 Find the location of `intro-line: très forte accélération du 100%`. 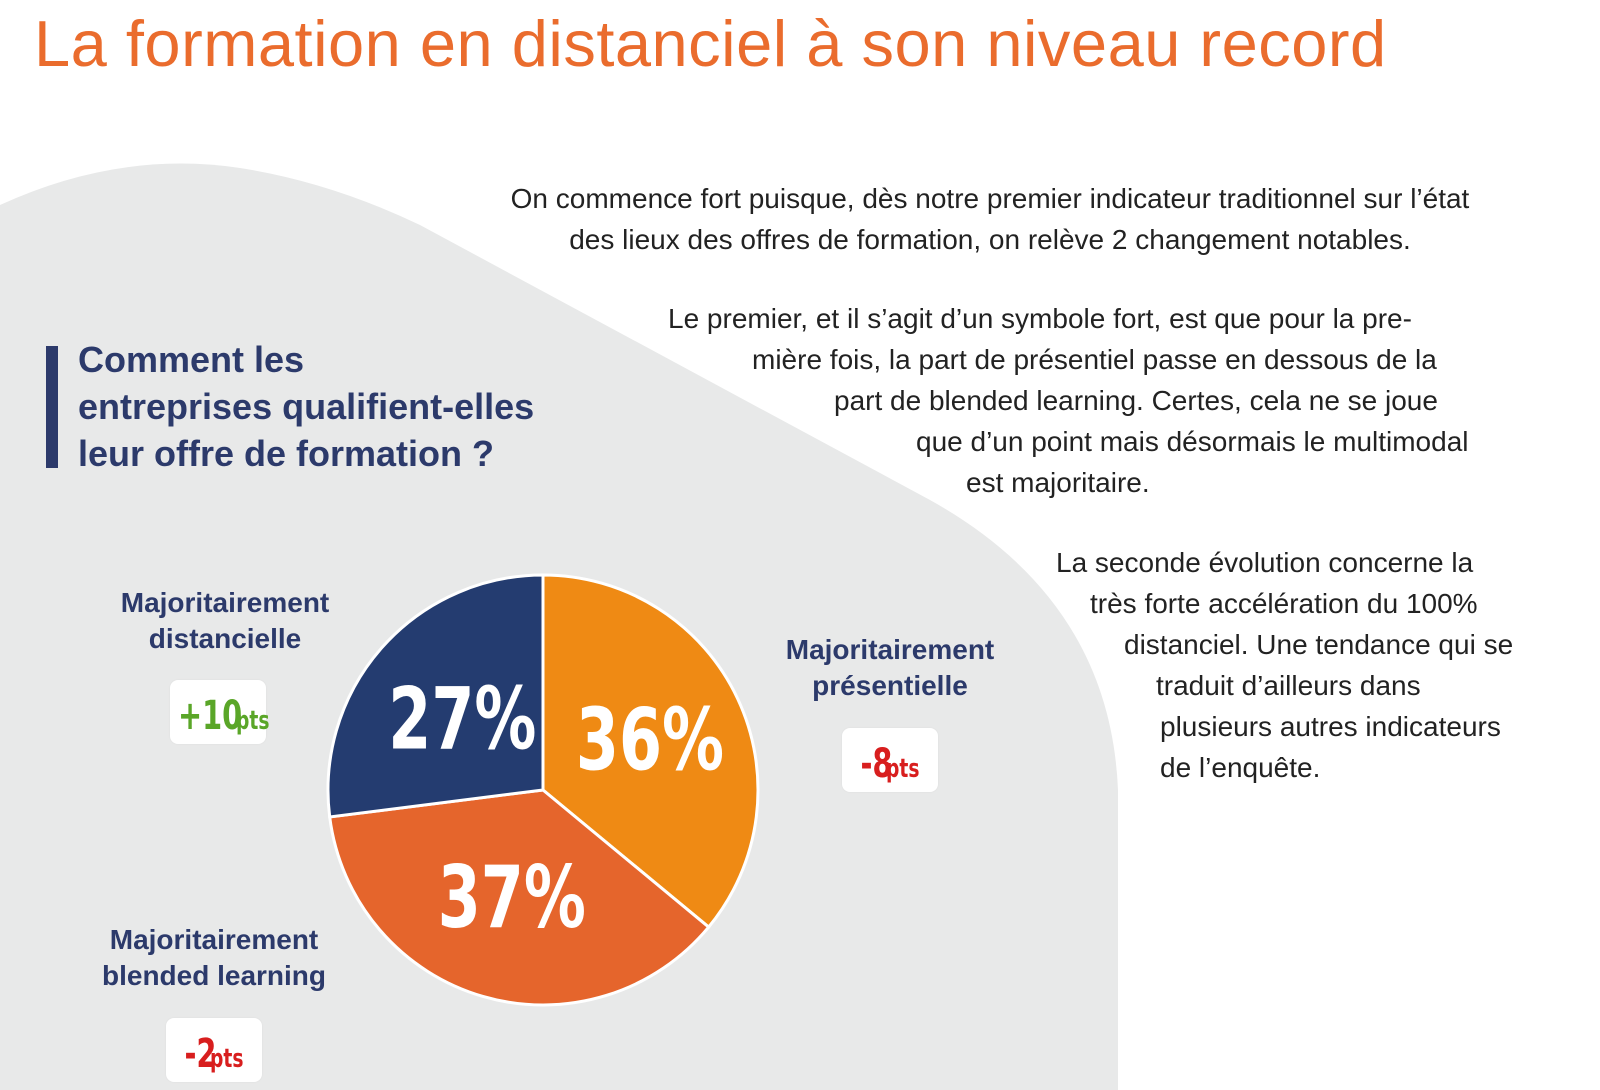

intro-line: très forte accélération du 100% is located at coordinates (1284, 603).